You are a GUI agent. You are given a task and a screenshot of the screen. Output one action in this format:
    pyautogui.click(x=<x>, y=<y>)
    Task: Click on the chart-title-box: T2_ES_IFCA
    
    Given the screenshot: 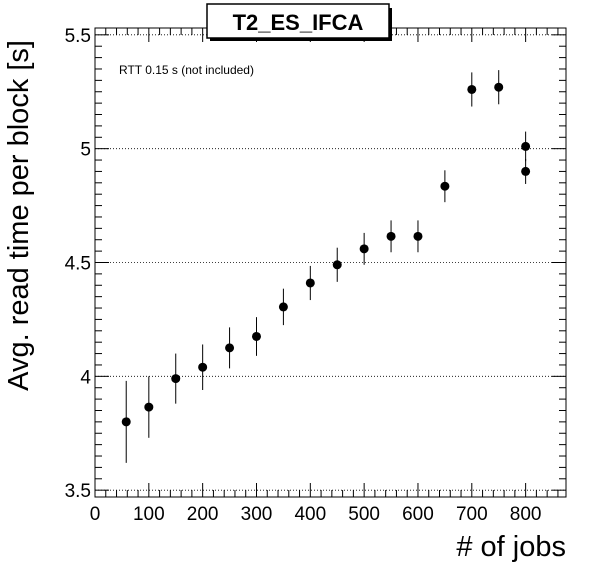 What is the action you would take?
    pyautogui.click(x=299, y=22)
    